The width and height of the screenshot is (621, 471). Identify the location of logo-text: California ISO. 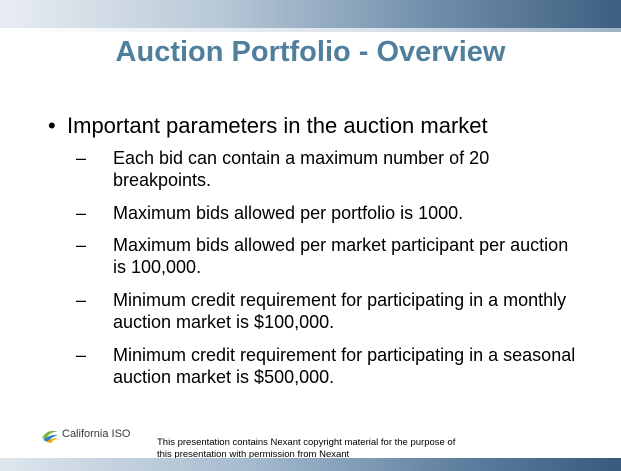
(96, 434).